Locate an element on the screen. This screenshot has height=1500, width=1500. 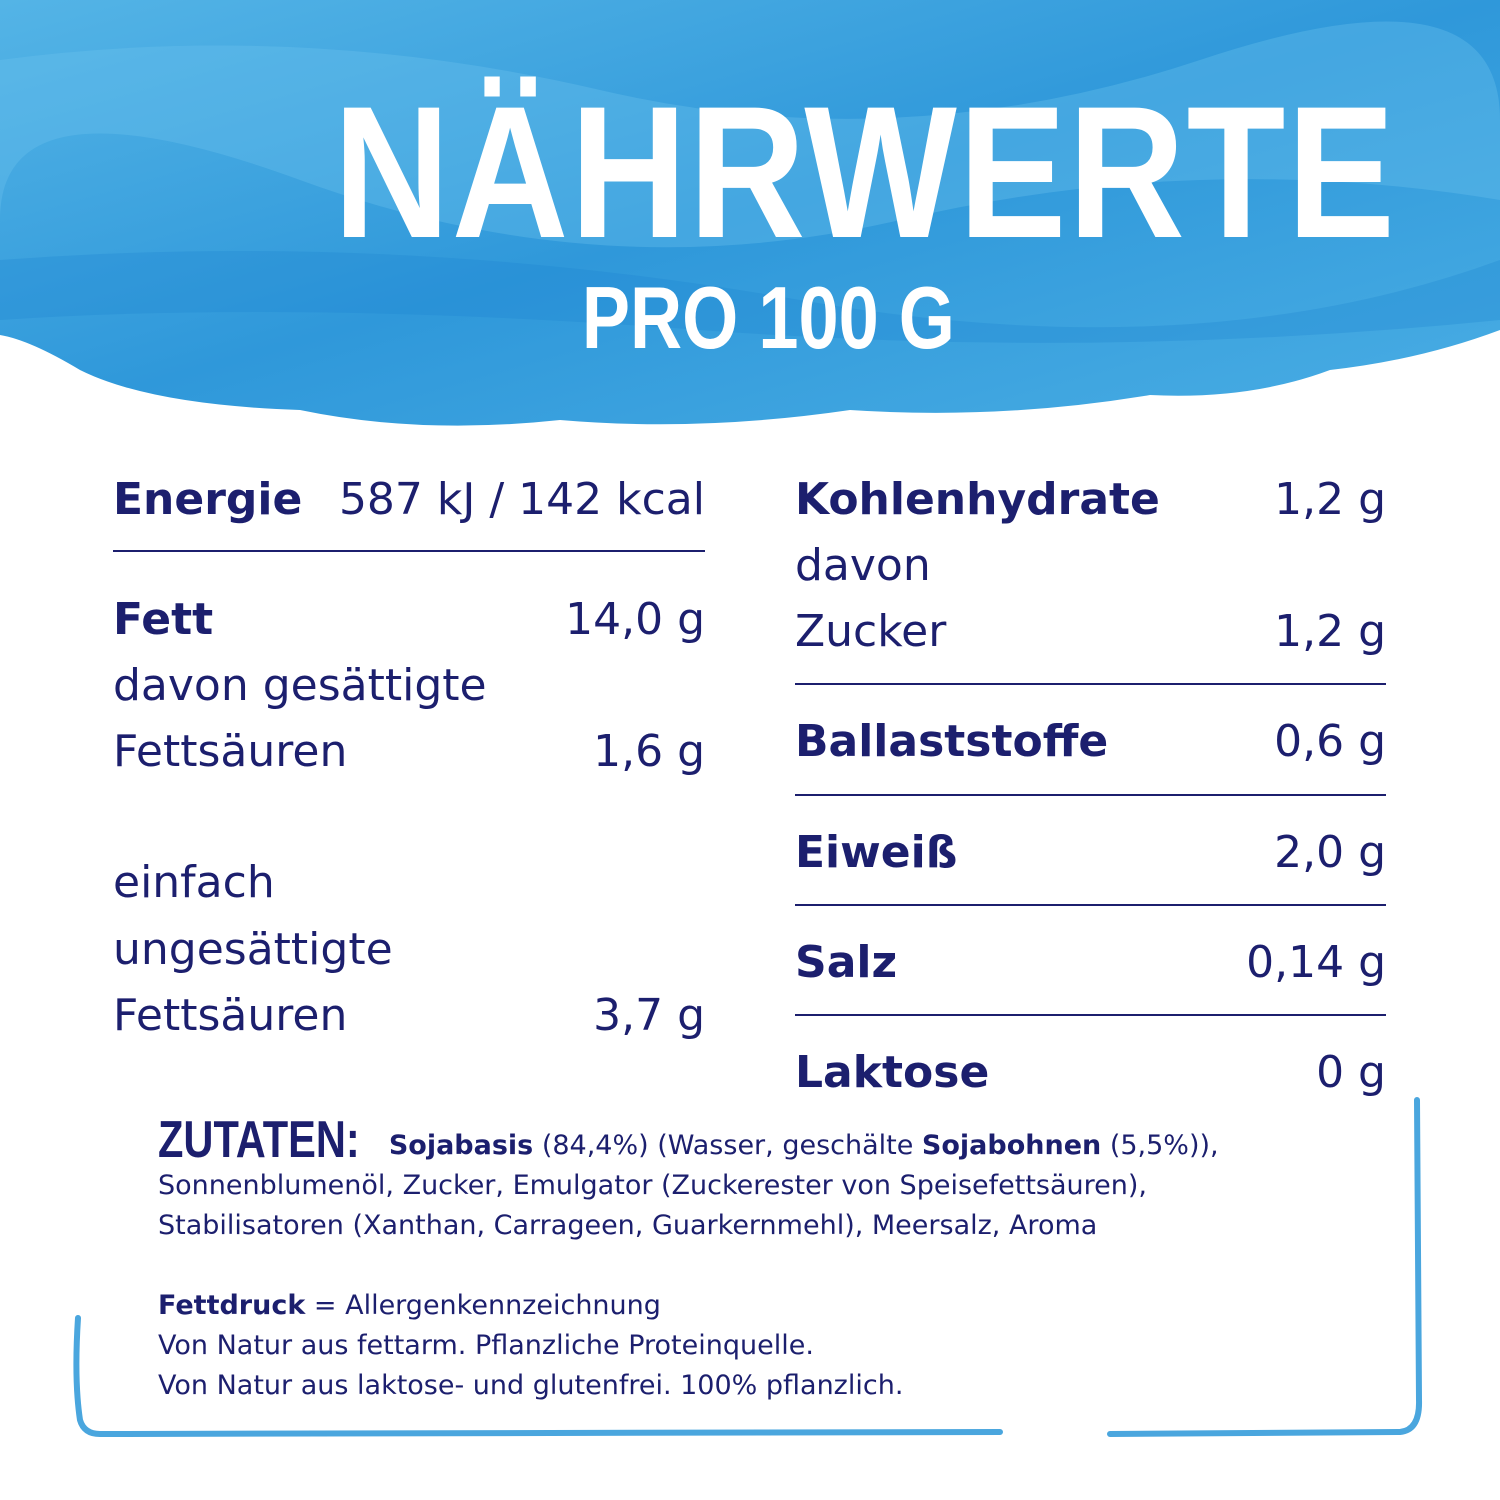
row-einfach: Fettsäuren 3,7 g is located at coordinates (409, 1016).